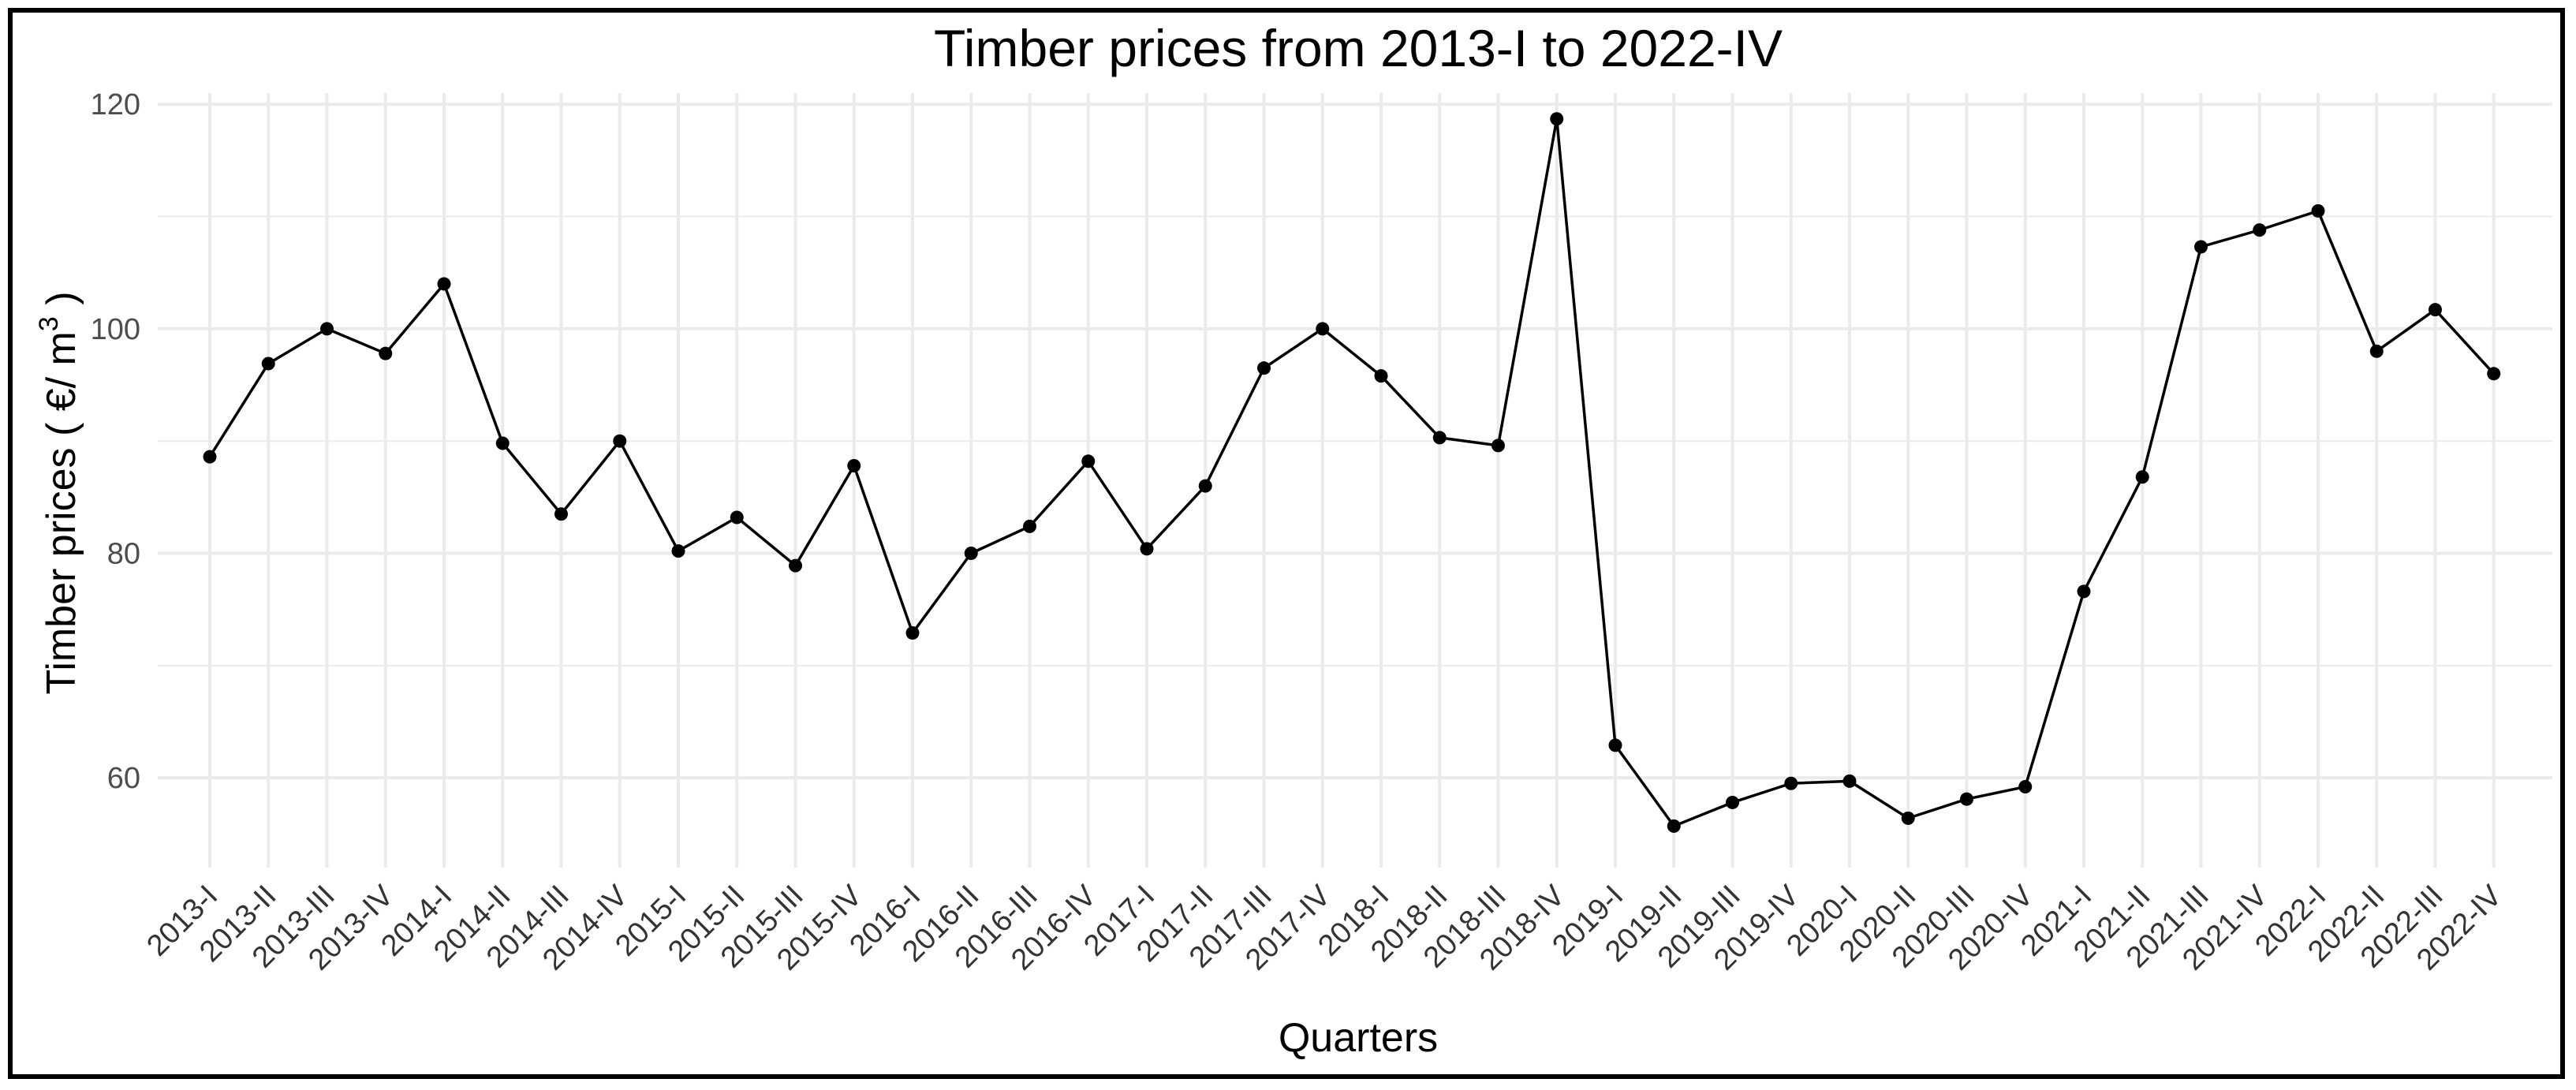 The width and height of the screenshot is (2576, 1090). What do you see at coordinates (61, 512) in the screenshot?
I see `y-axis-title-main: Timber prices ( €/ m` at bounding box center [61, 512].